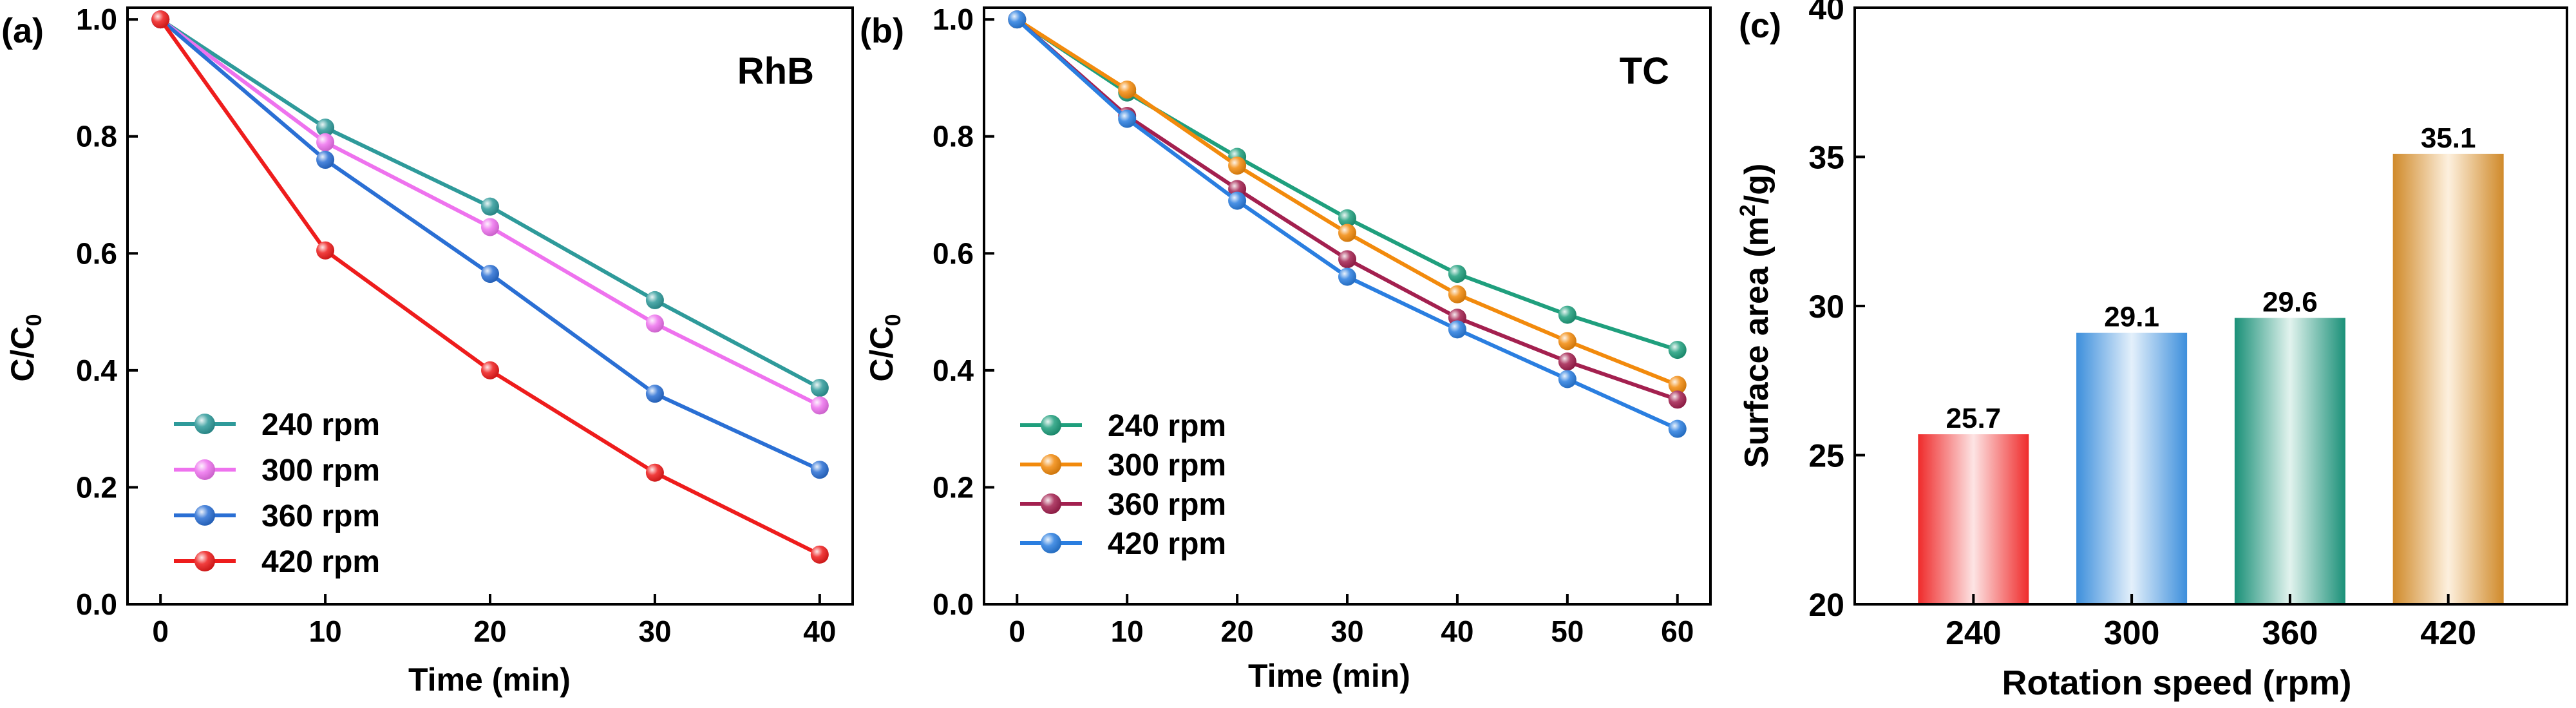  Describe the element at coordinates (96, 136) in the screenshot. I see `y-tick-label-a-4: 0.8` at that location.